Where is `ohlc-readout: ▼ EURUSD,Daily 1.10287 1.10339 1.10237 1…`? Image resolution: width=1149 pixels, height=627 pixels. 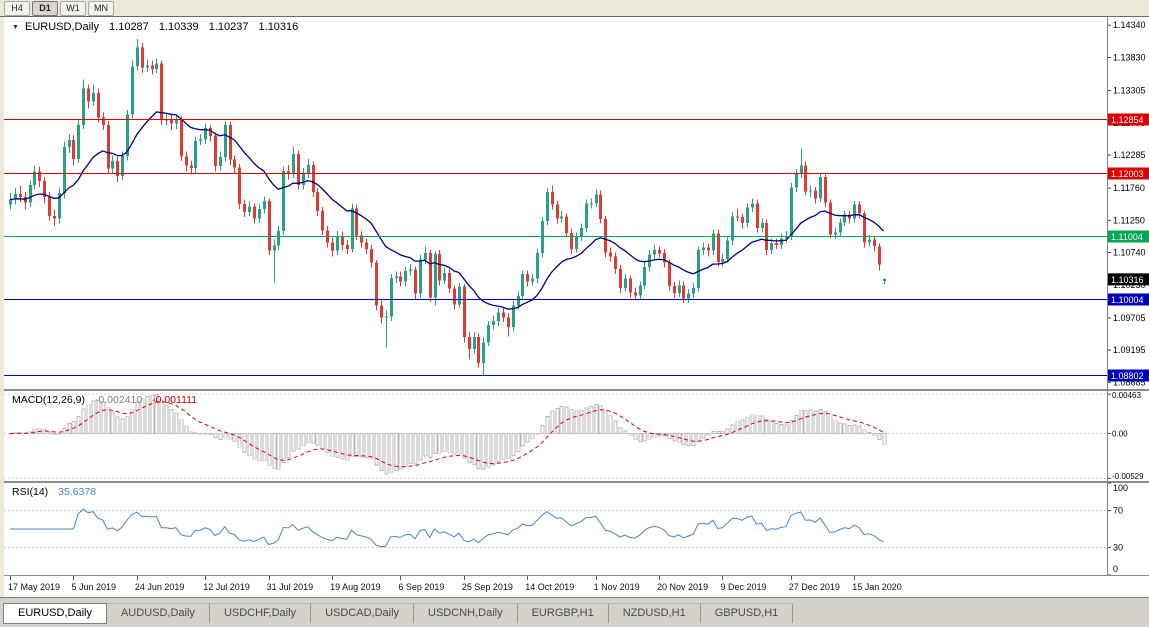
ohlc-readout: ▼ EURUSD,Daily 1.10287 1.10339 1.10237 1… is located at coordinates (155, 27).